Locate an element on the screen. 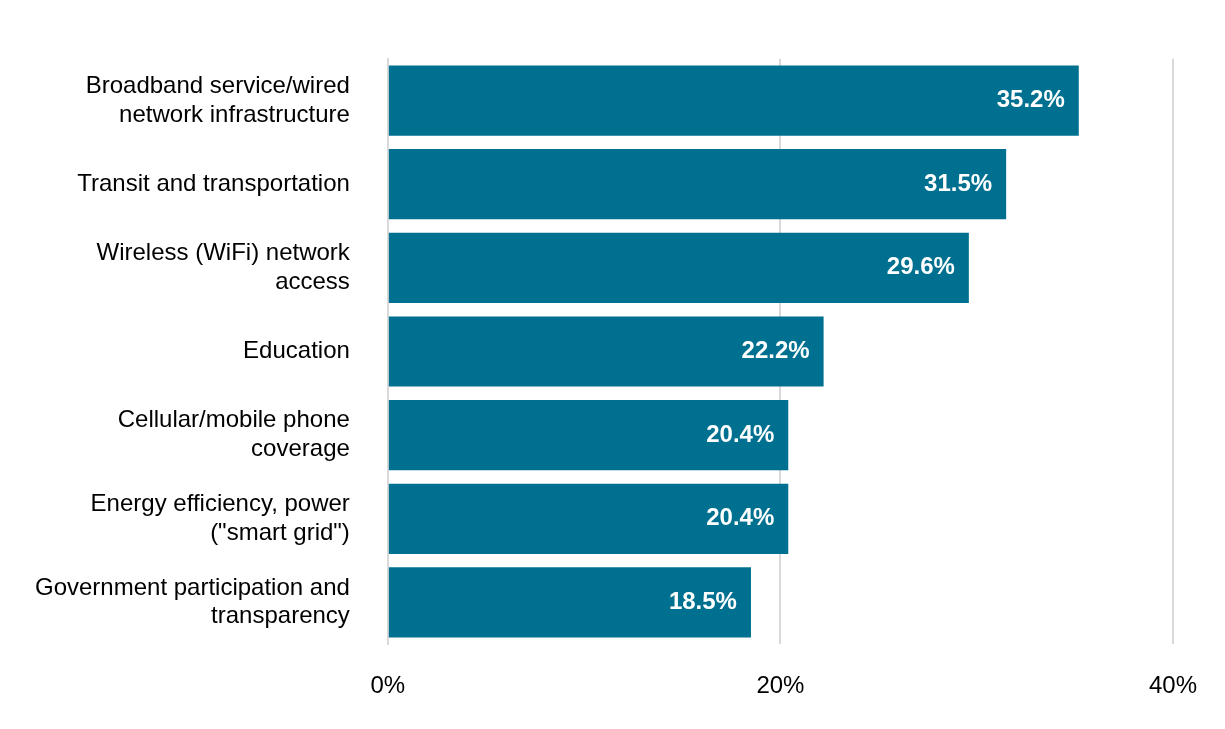 The width and height of the screenshot is (1225, 729). x-tick-label: 0% is located at coordinates (388, 685).